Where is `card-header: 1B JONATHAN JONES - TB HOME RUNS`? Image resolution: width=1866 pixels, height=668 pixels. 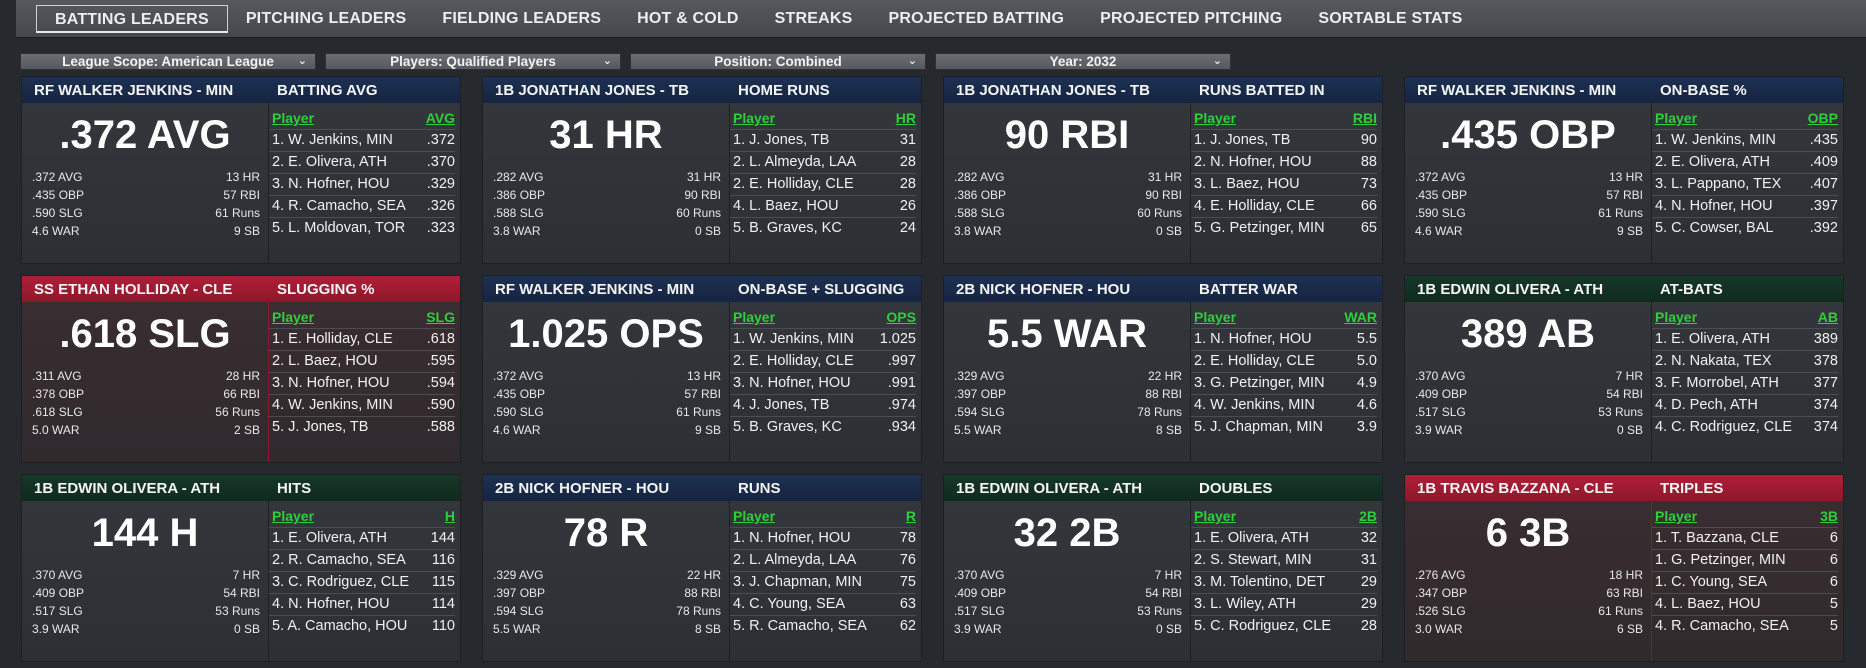 card-header: 1B JONATHAN JONES - TB HOME RUNS is located at coordinates (702, 90).